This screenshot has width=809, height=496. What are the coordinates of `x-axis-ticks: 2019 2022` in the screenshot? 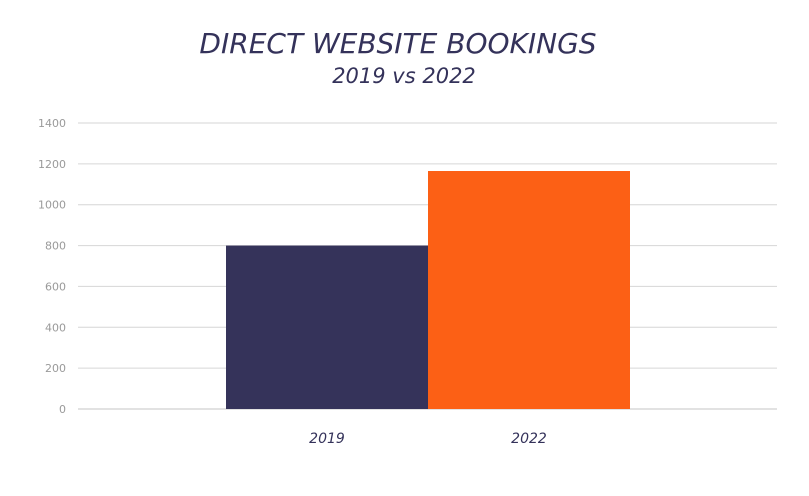 It's located at (428, 439).